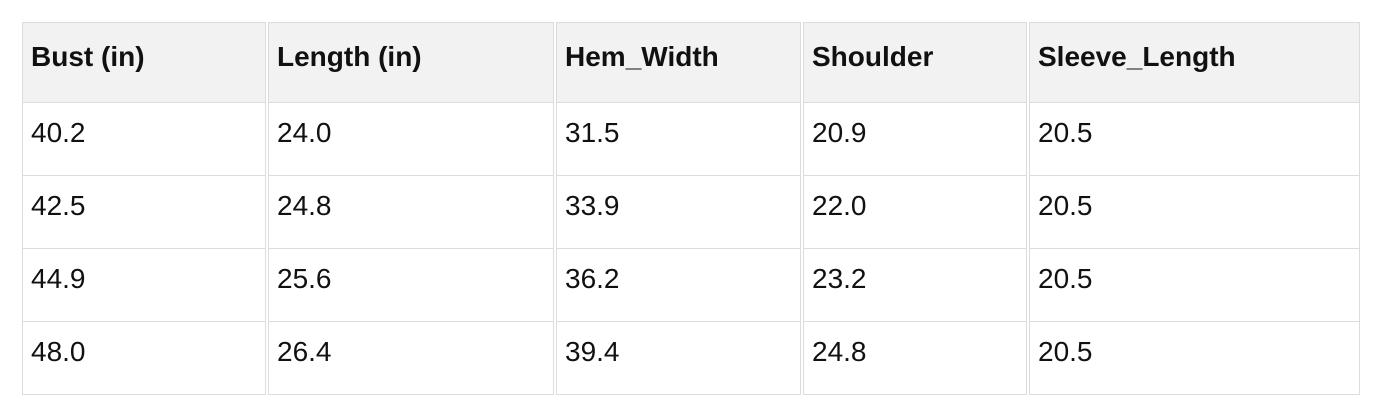 The width and height of the screenshot is (1381, 413). What do you see at coordinates (678, 62) in the screenshot?
I see `column-header-hem-width: Hem_Width` at bounding box center [678, 62].